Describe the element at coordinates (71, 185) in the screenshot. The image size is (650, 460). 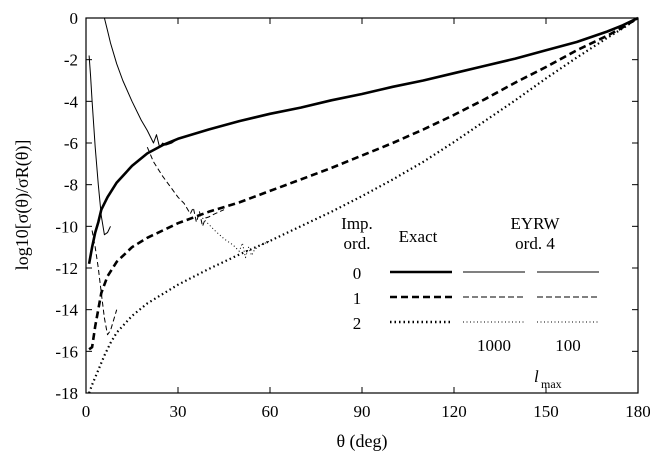
I see `y-tick-label: -8` at that location.